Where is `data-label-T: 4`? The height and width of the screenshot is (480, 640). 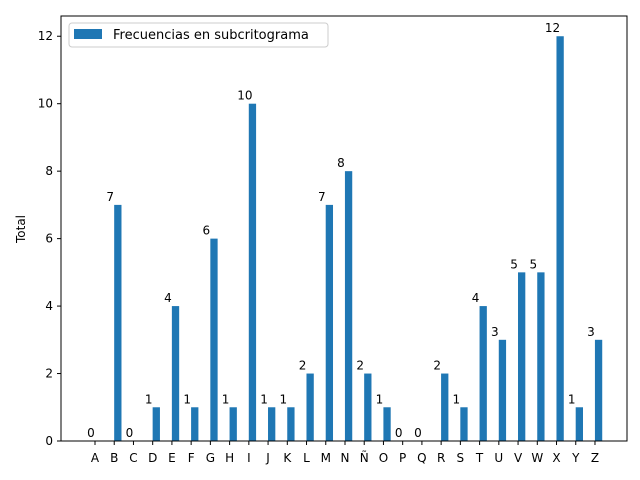 data-label-T: 4 is located at coordinates (476, 298).